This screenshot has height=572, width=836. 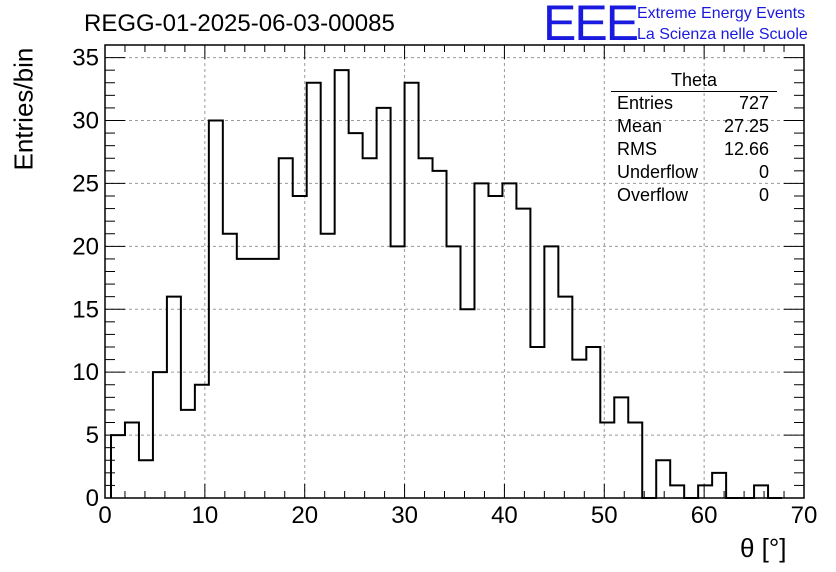 What do you see at coordinates (304, 515) in the screenshot?
I see `x-tick-label: 20` at bounding box center [304, 515].